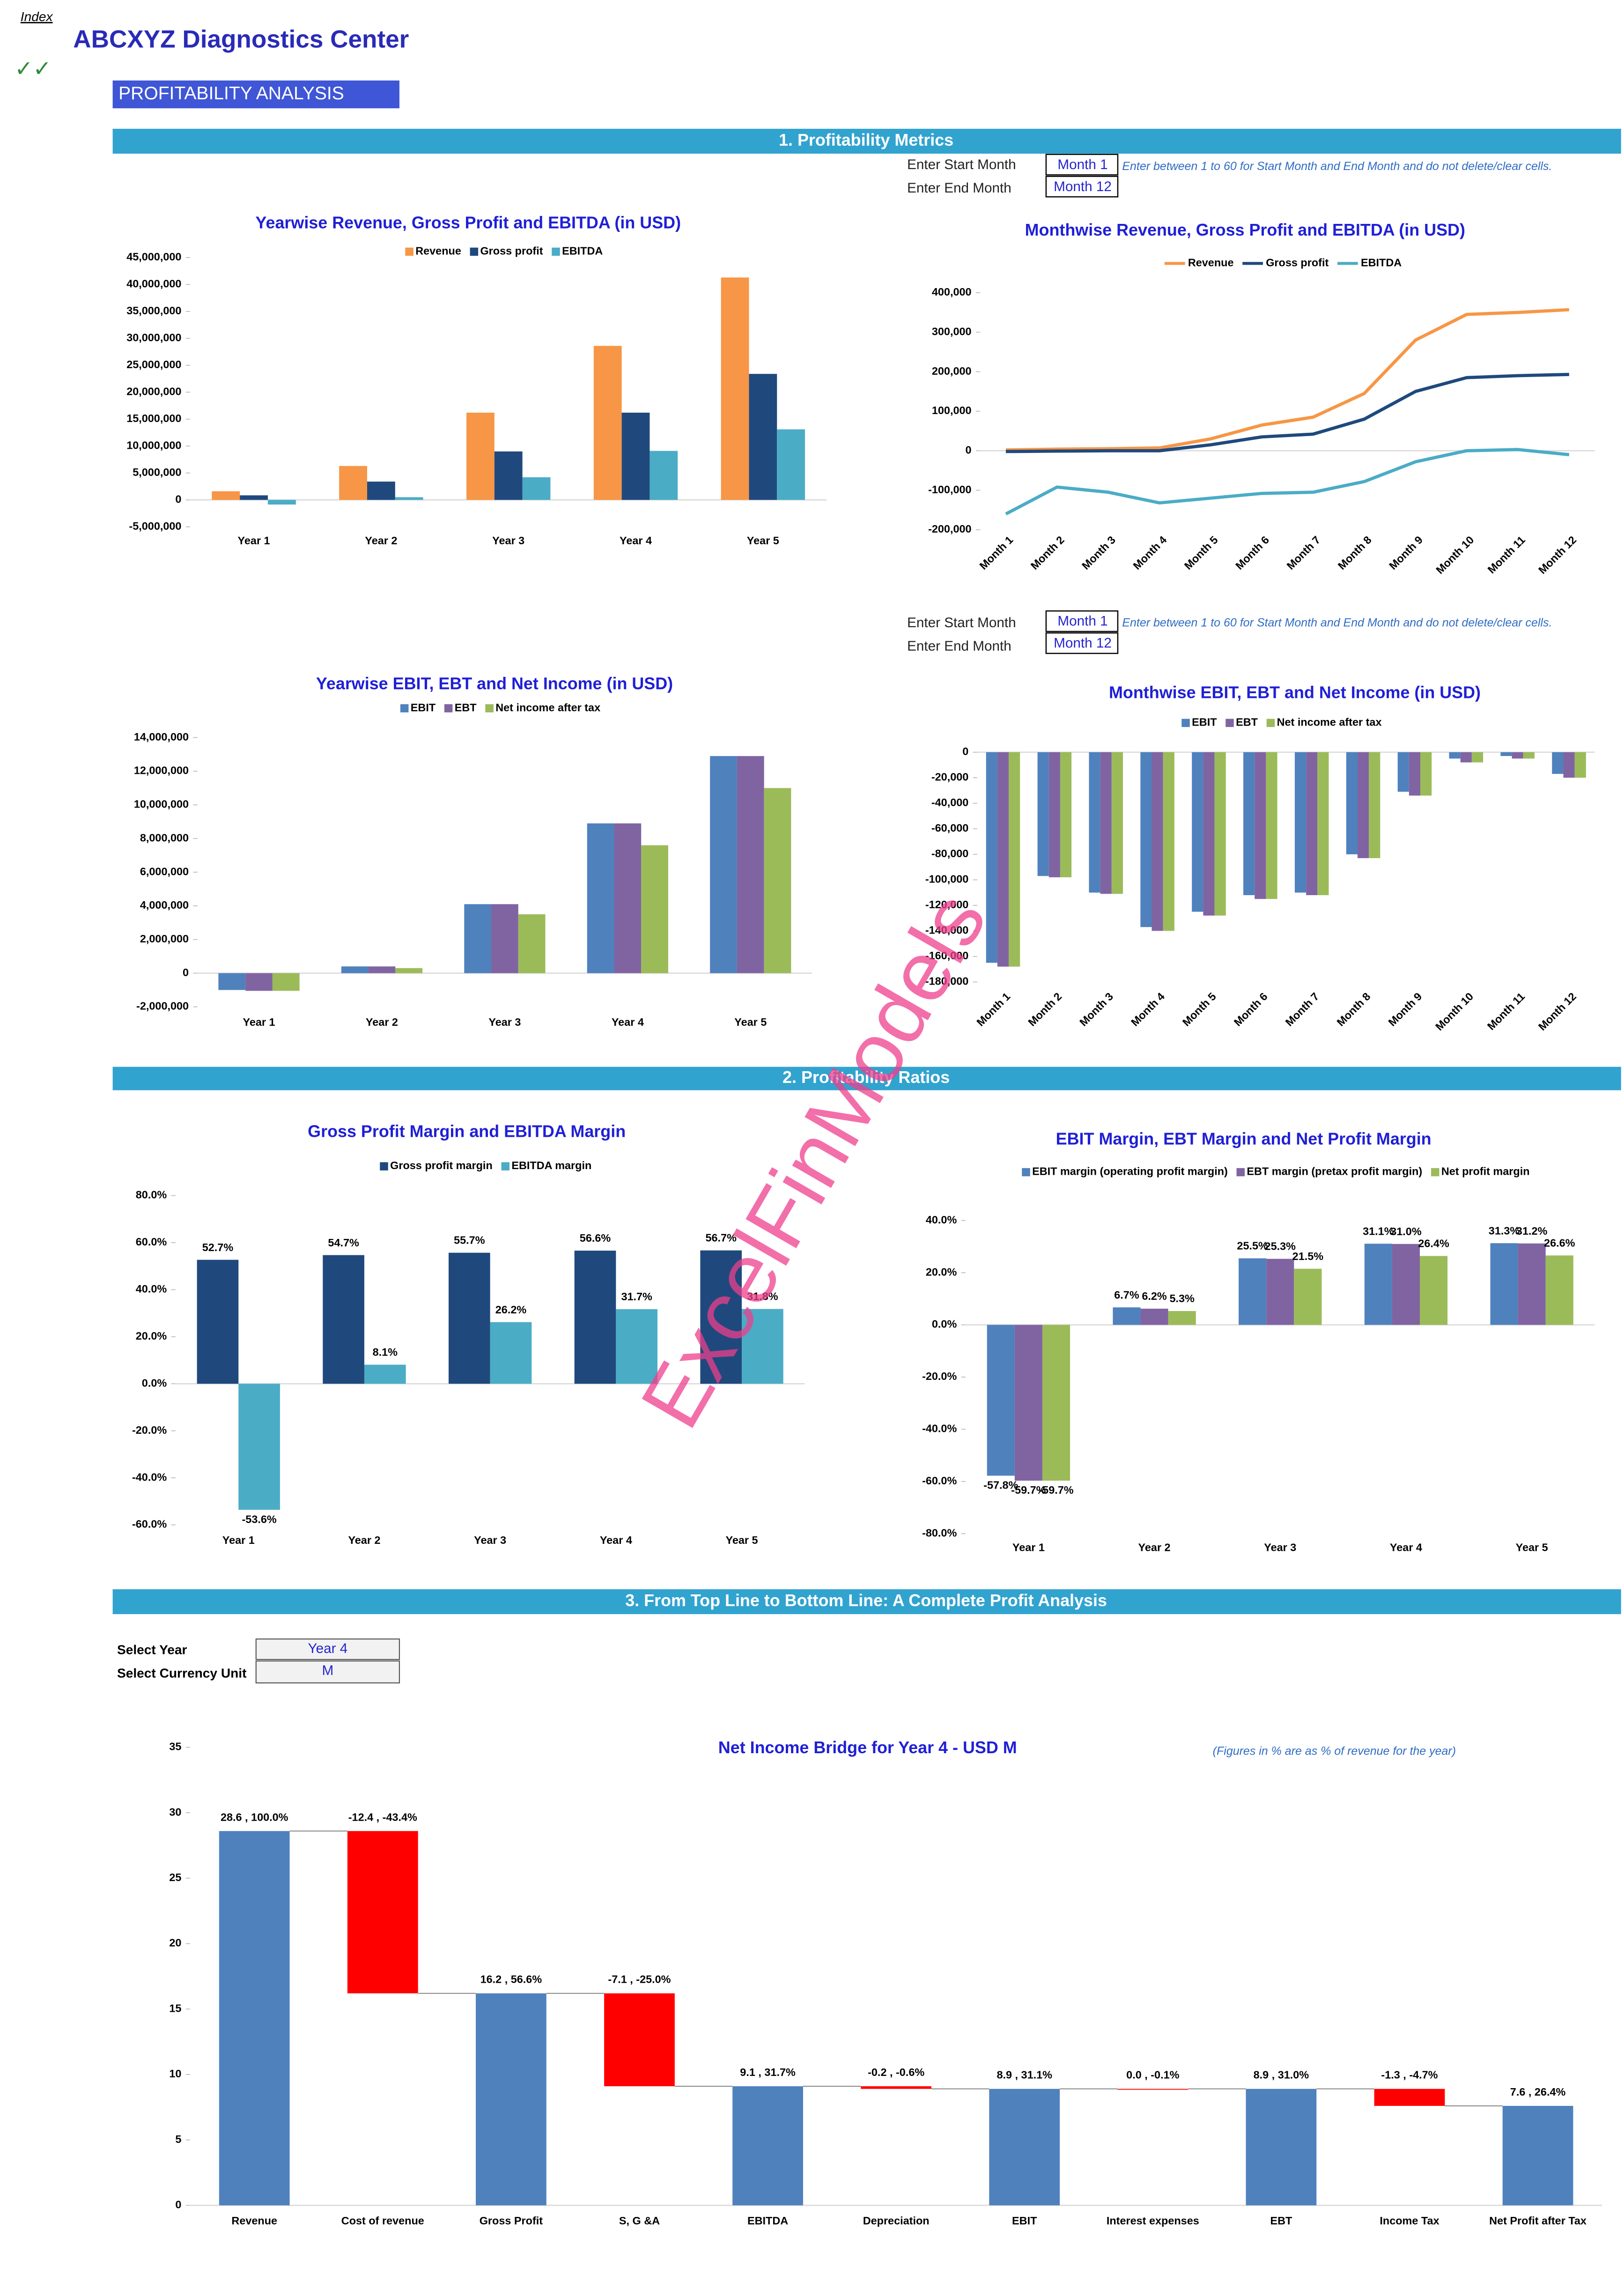 This screenshot has width=1624, height=2275. What do you see at coordinates (441, 1165) in the screenshot?
I see `legend-label: Gross profit margin` at bounding box center [441, 1165].